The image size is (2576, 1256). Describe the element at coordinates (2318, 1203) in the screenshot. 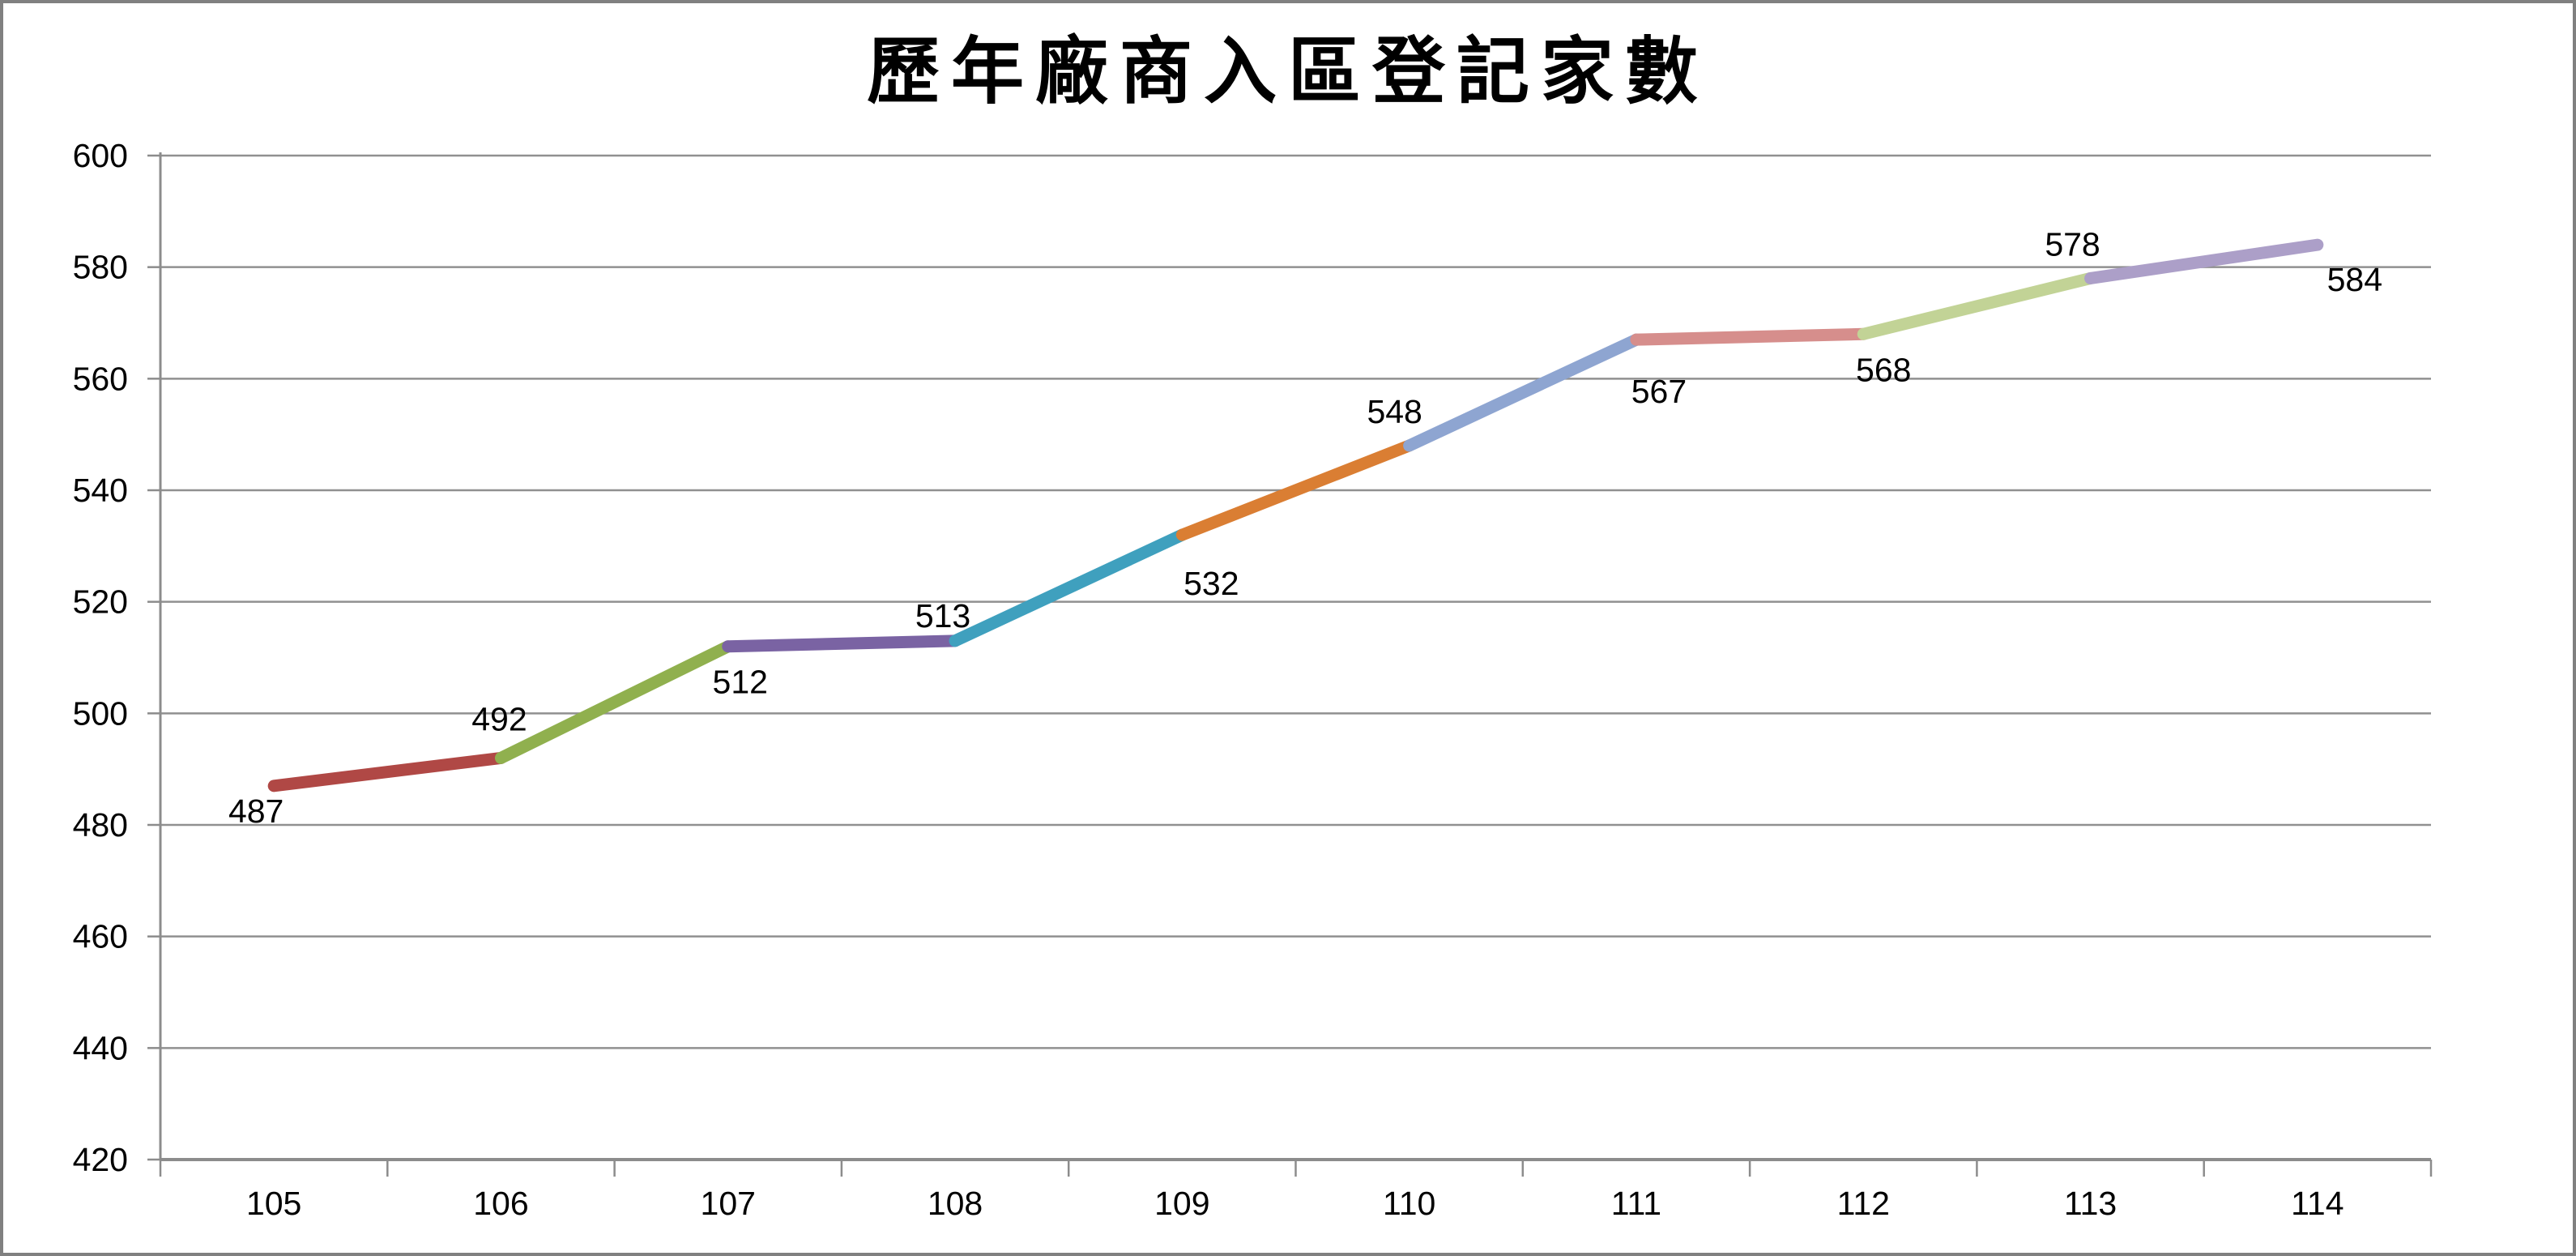

I see `x-axis-tick-label: 114` at that location.